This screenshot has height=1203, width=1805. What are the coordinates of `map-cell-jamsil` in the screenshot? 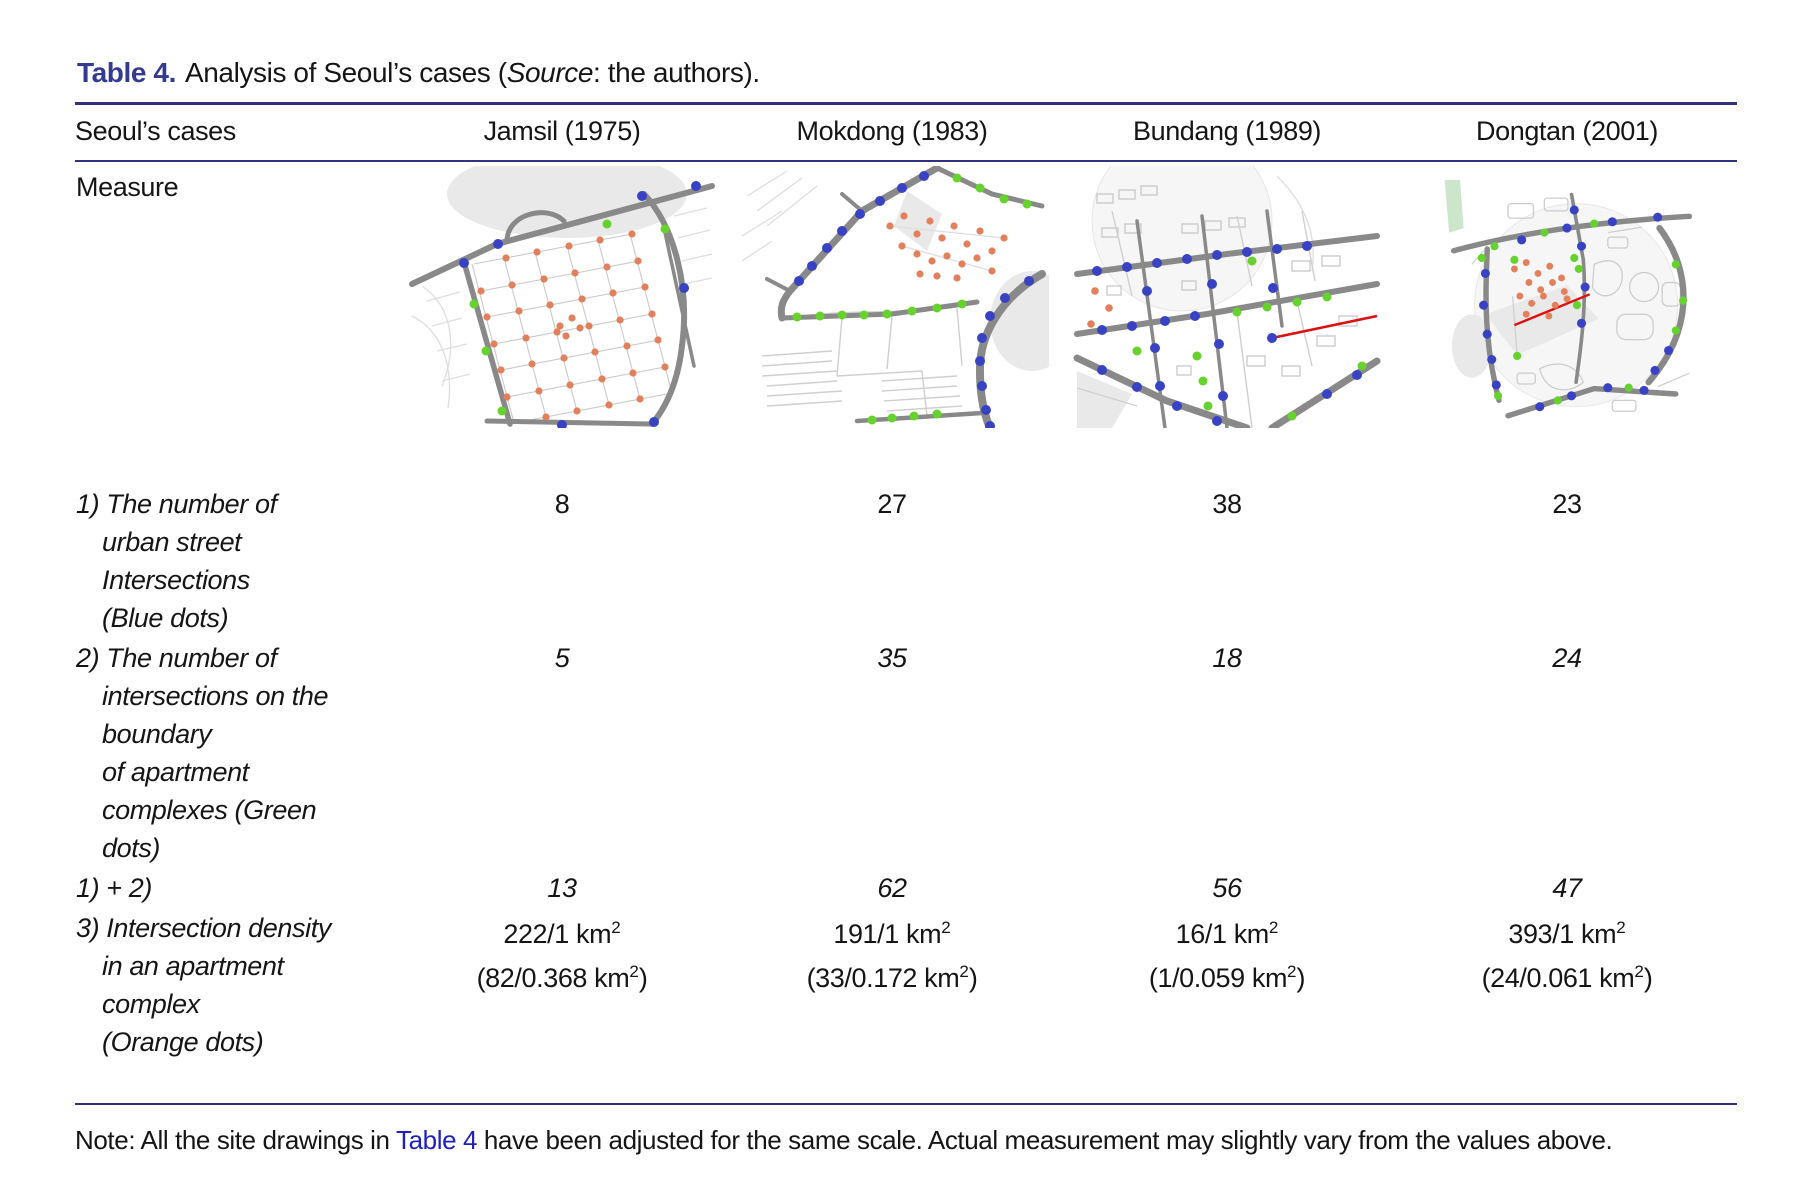 It's located at (562, 322).